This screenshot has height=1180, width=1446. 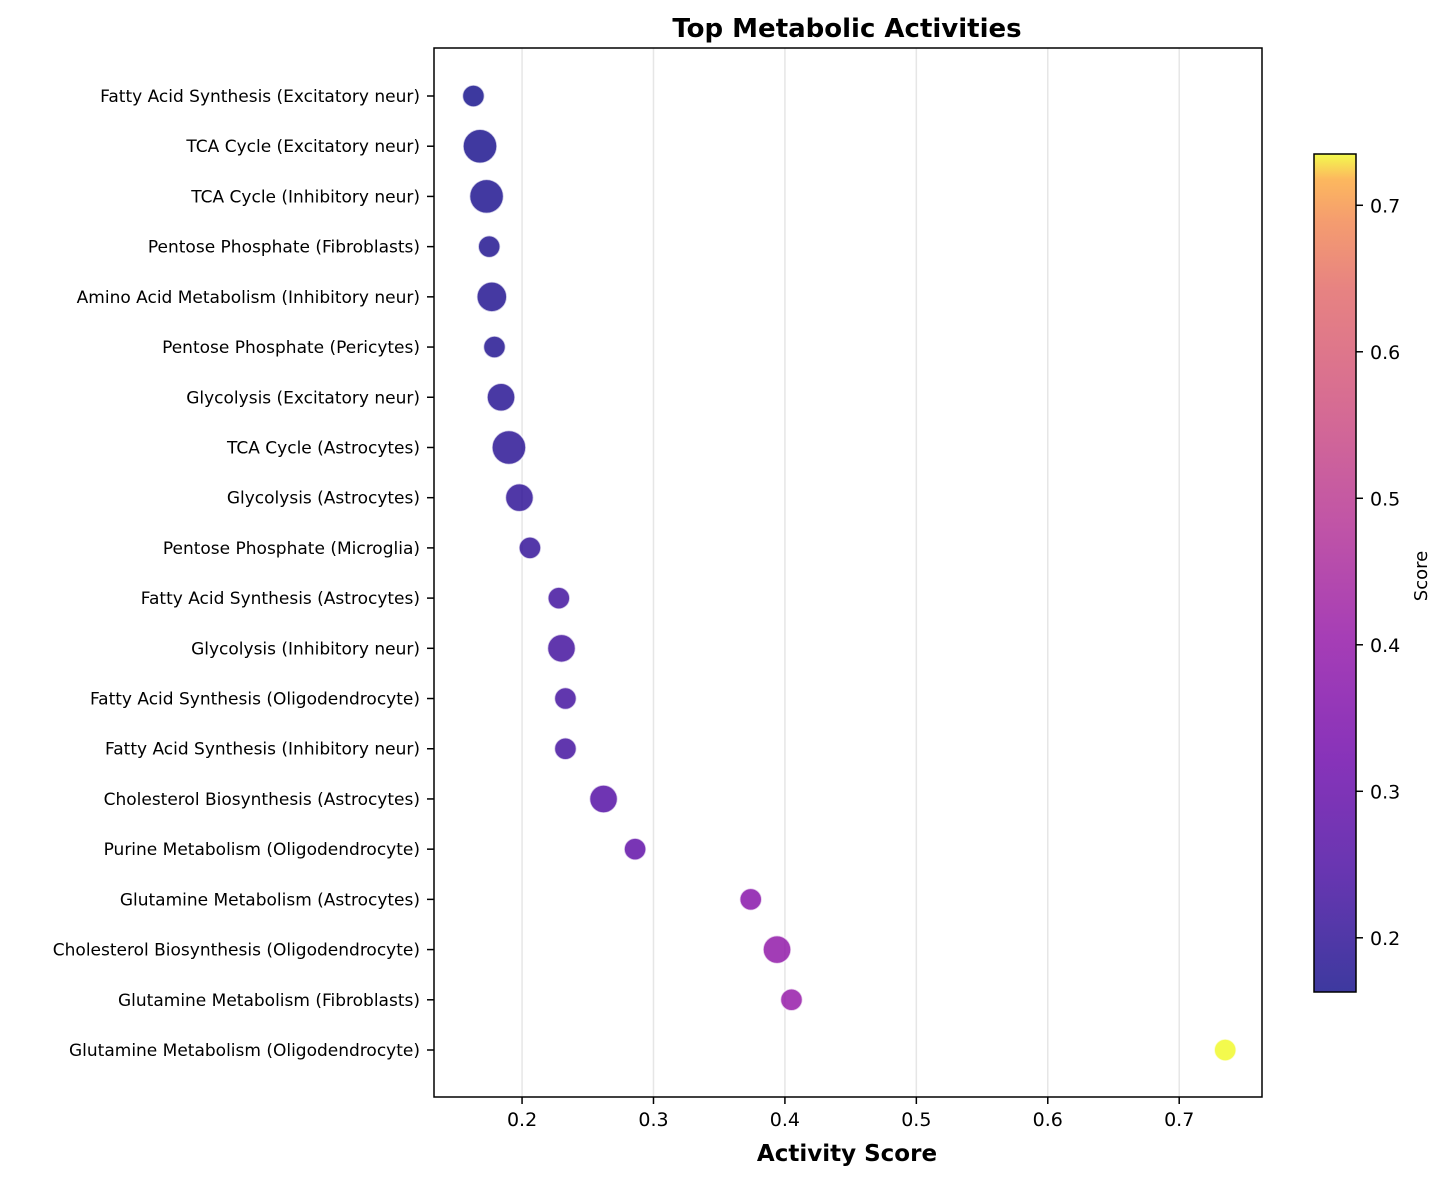 What do you see at coordinates (305, 197) in the screenshot?
I see `y-tick-label: TCA Cycle (Inhibitory neur)` at bounding box center [305, 197].